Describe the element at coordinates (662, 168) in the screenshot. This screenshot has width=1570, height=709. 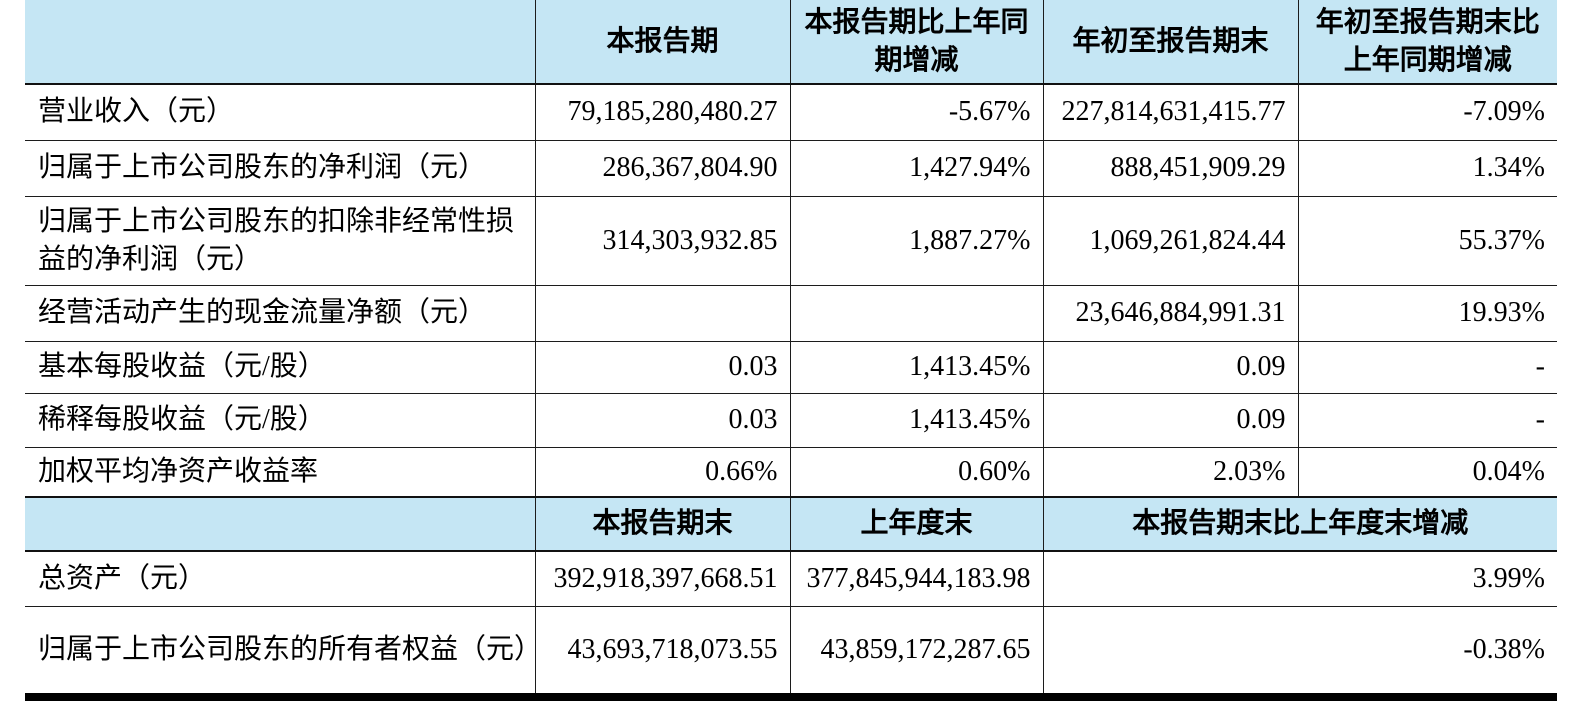
I see `cell-value: 286,367,804.90` at that location.